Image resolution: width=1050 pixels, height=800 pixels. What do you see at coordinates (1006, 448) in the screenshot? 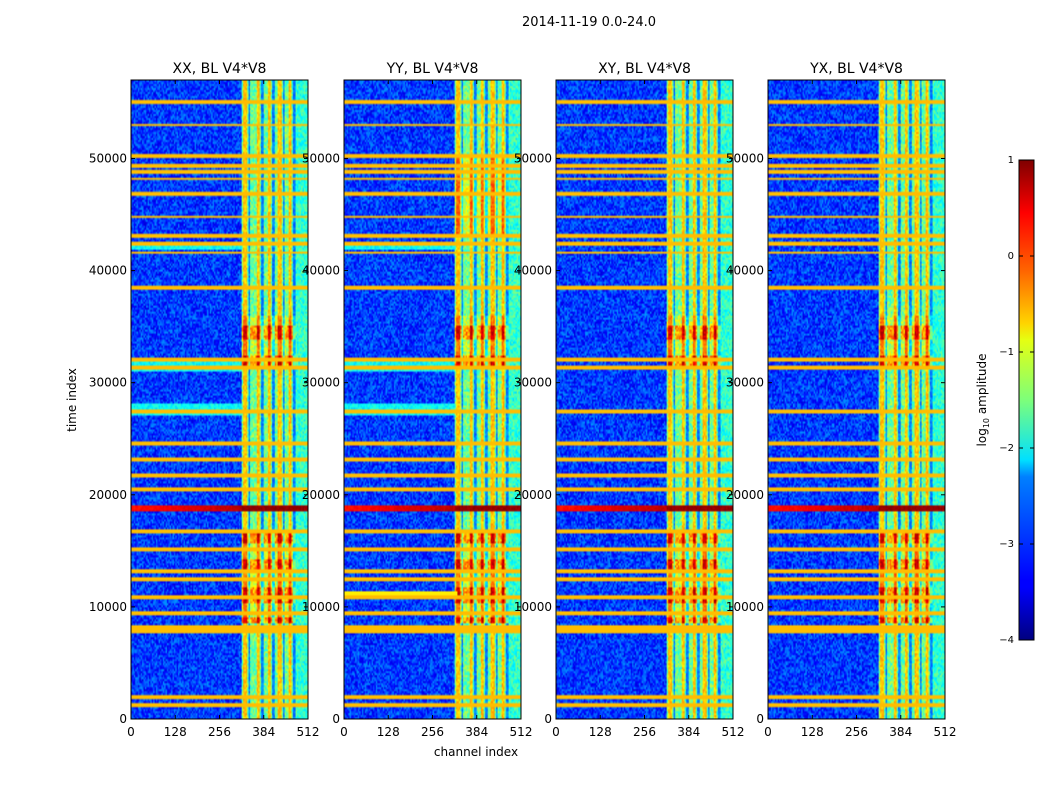
I see `colorbar-tick-label: −2` at bounding box center [1006, 448].